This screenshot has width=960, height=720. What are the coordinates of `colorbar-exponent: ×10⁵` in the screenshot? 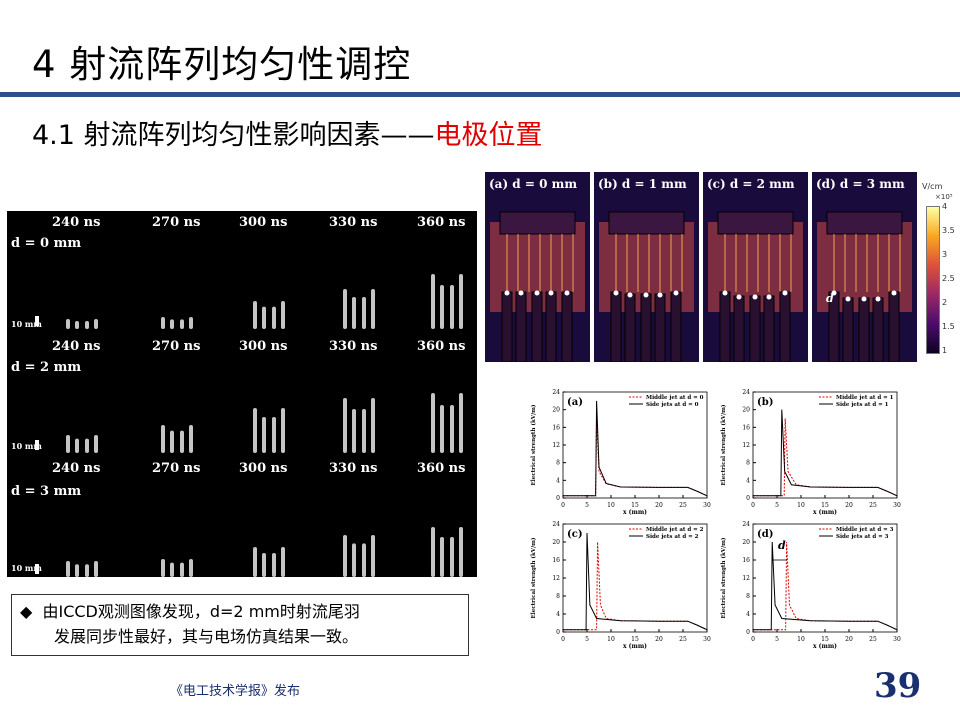 It's located at (944, 197).